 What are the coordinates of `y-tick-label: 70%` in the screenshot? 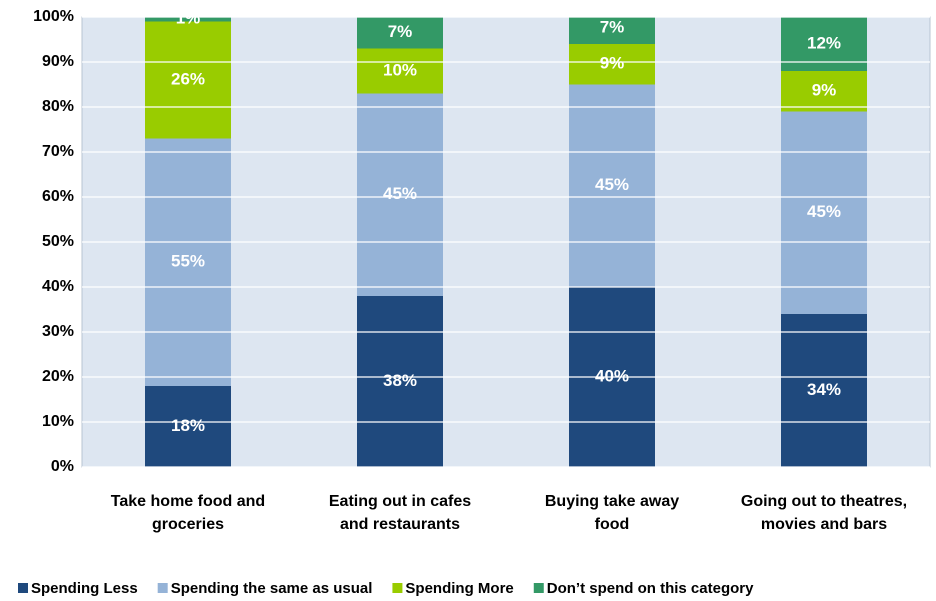 It's located at (58, 151).